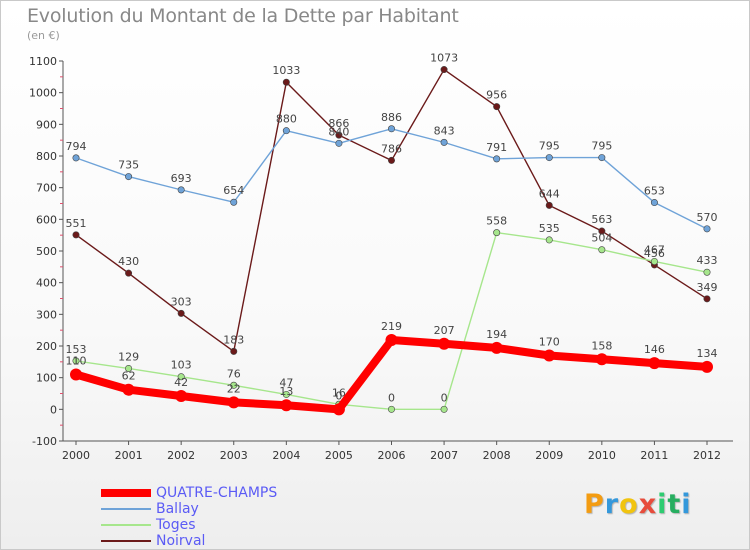  Describe the element at coordinates (176, 525) in the screenshot. I see `legend-label-toges: Toges` at that location.